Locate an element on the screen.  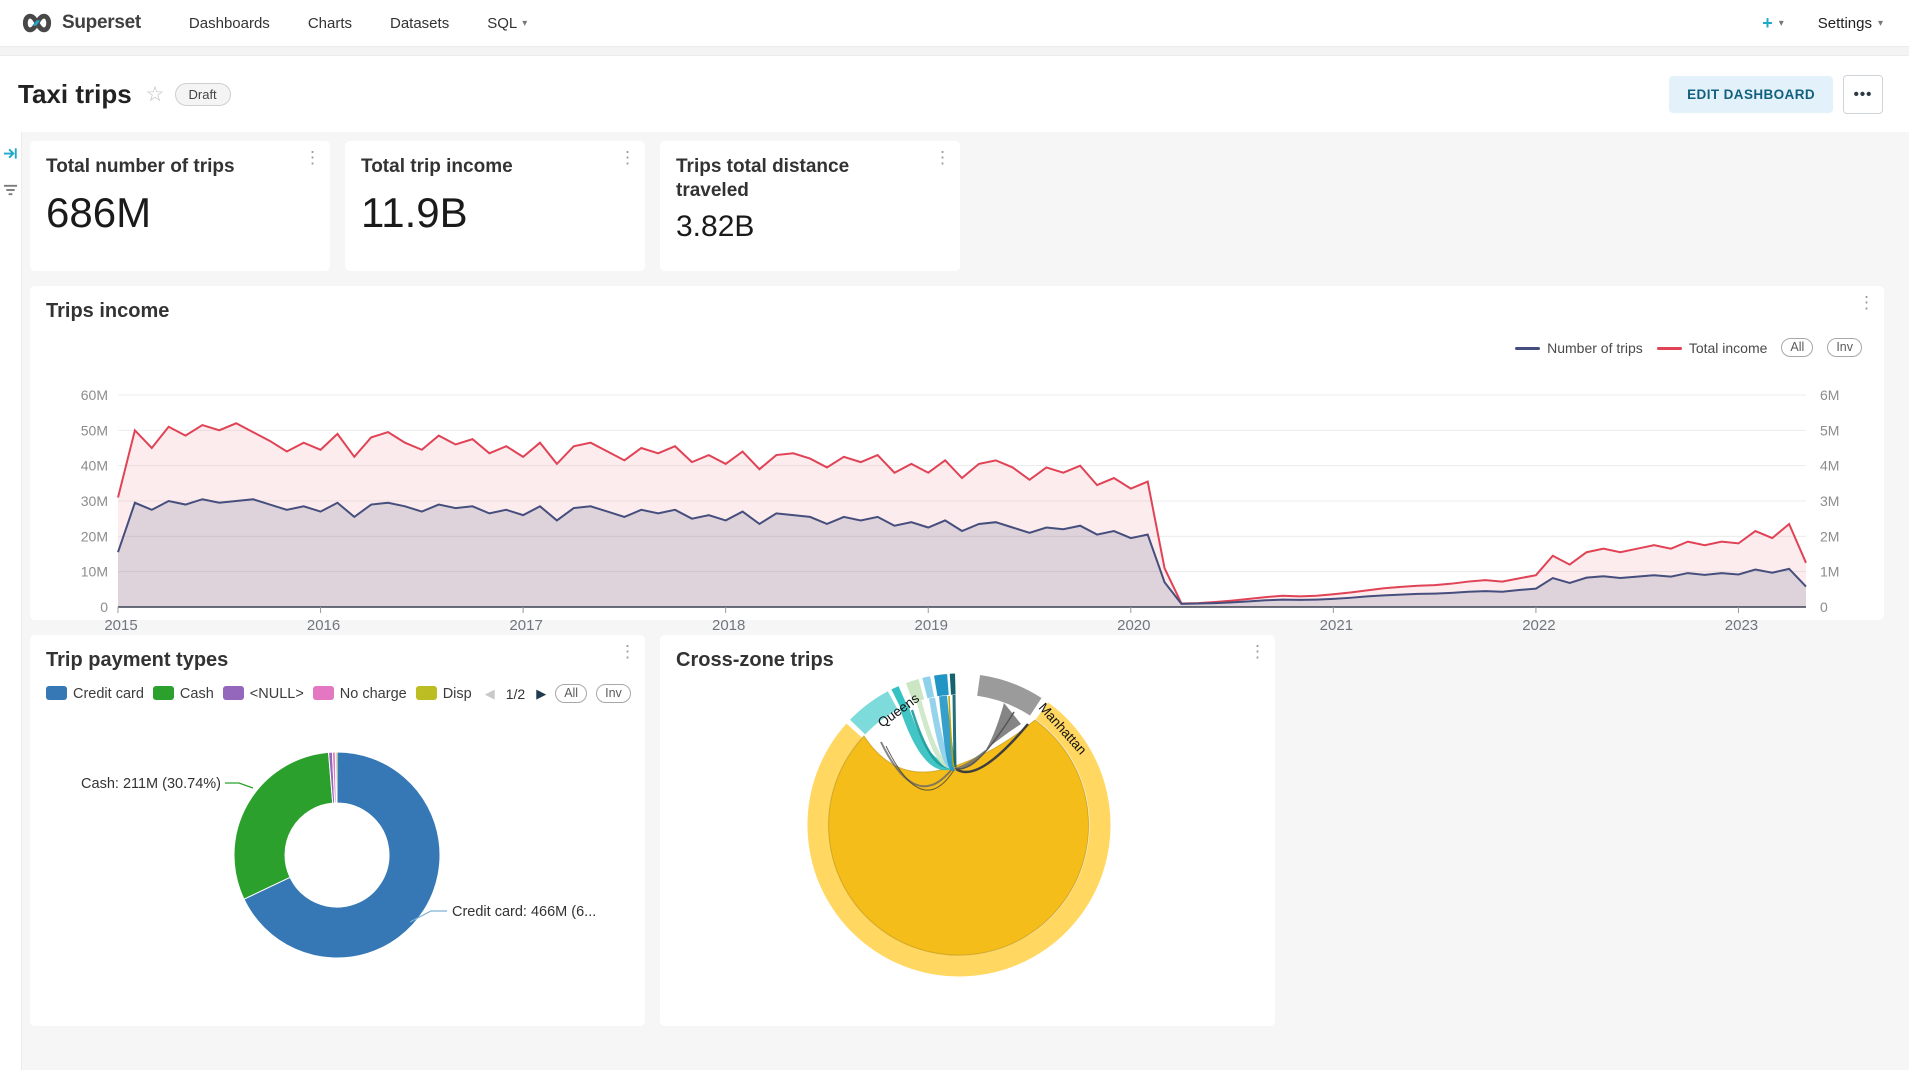
svg-text: 6M is located at coordinates (1829, 395).